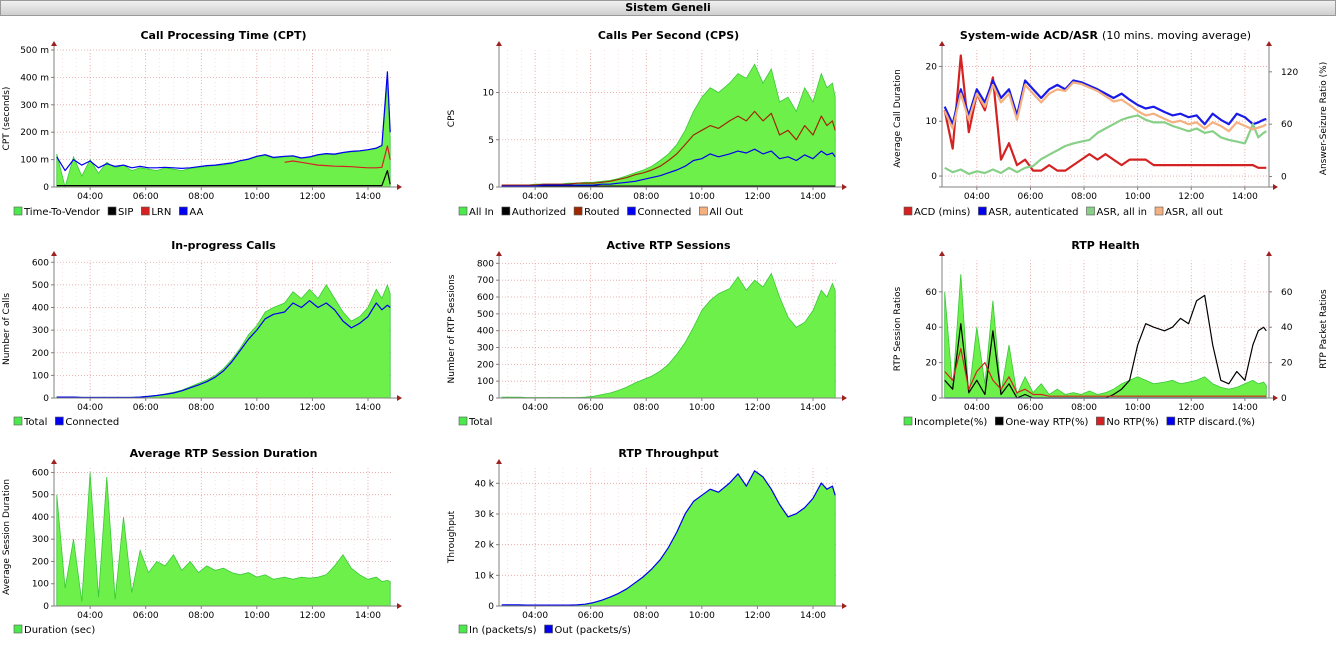 The width and height of the screenshot is (1336, 646). I want to click on y-tick-label: 10 k, so click(484, 576).